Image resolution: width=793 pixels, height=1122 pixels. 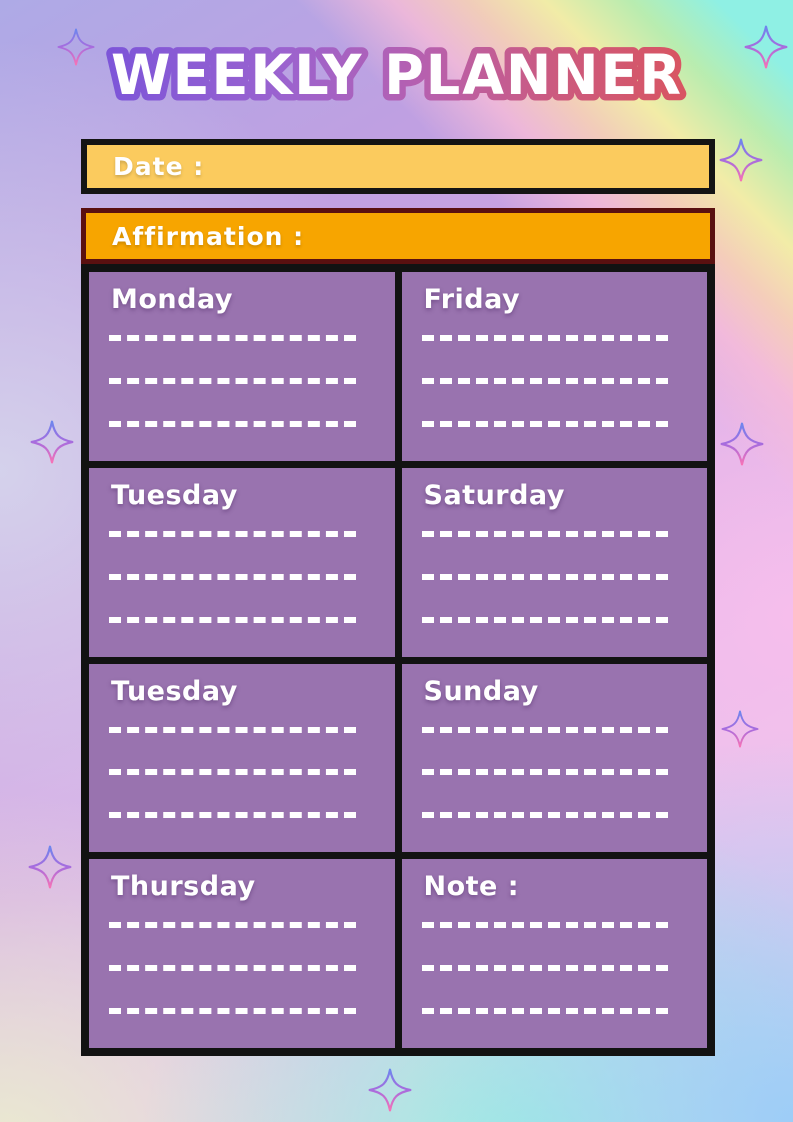 What do you see at coordinates (507, 236) in the screenshot?
I see `affirmation-input-area` at bounding box center [507, 236].